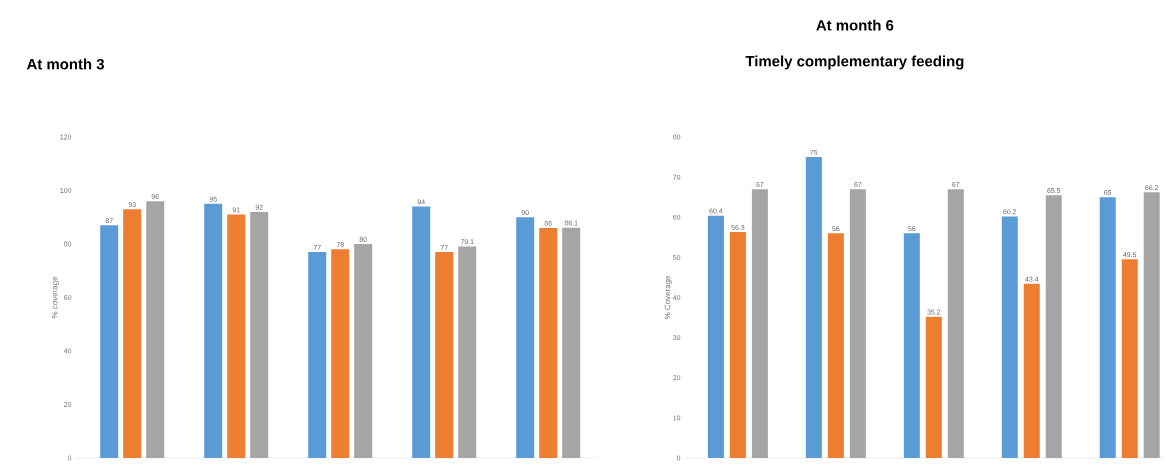  What do you see at coordinates (854, 62) in the screenshot?
I see `chart-subtitle: Timely complementary feeding` at bounding box center [854, 62].